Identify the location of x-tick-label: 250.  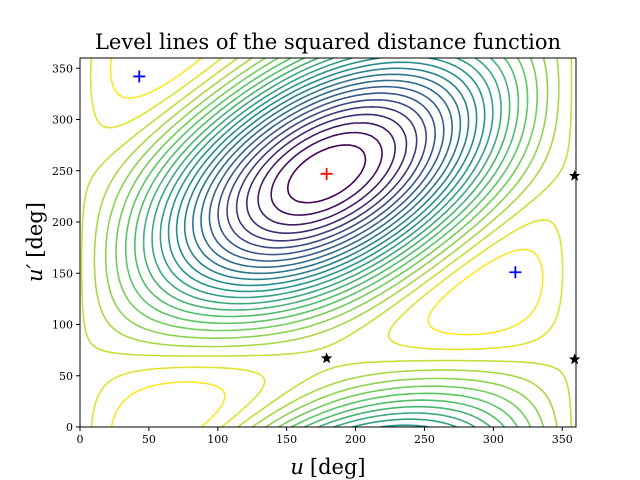
(424, 439).